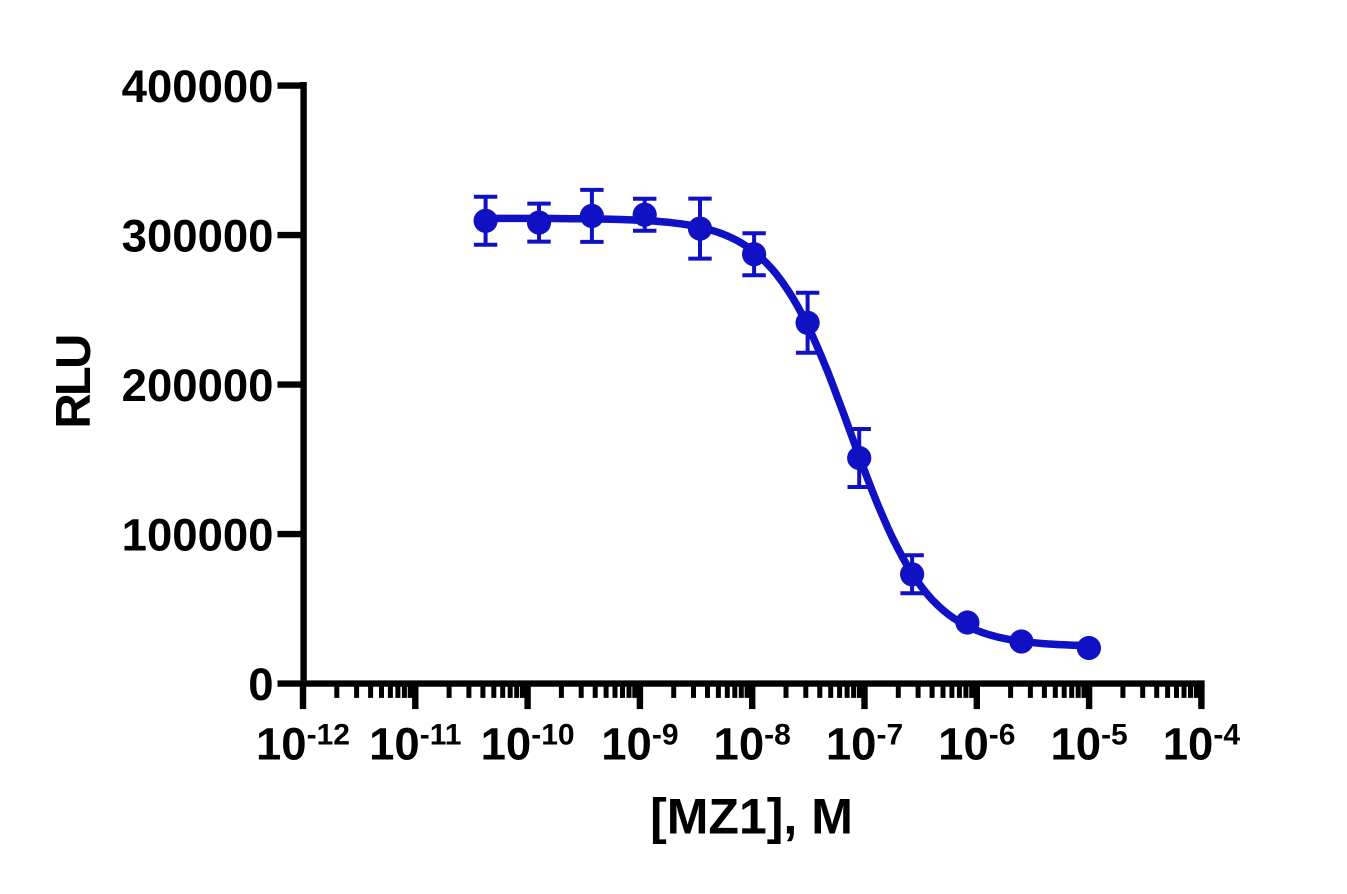 The width and height of the screenshot is (1347, 894). What do you see at coordinates (752, 744) in the screenshot?
I see `svg-text: 10-8` at bounding box center [752, 744].